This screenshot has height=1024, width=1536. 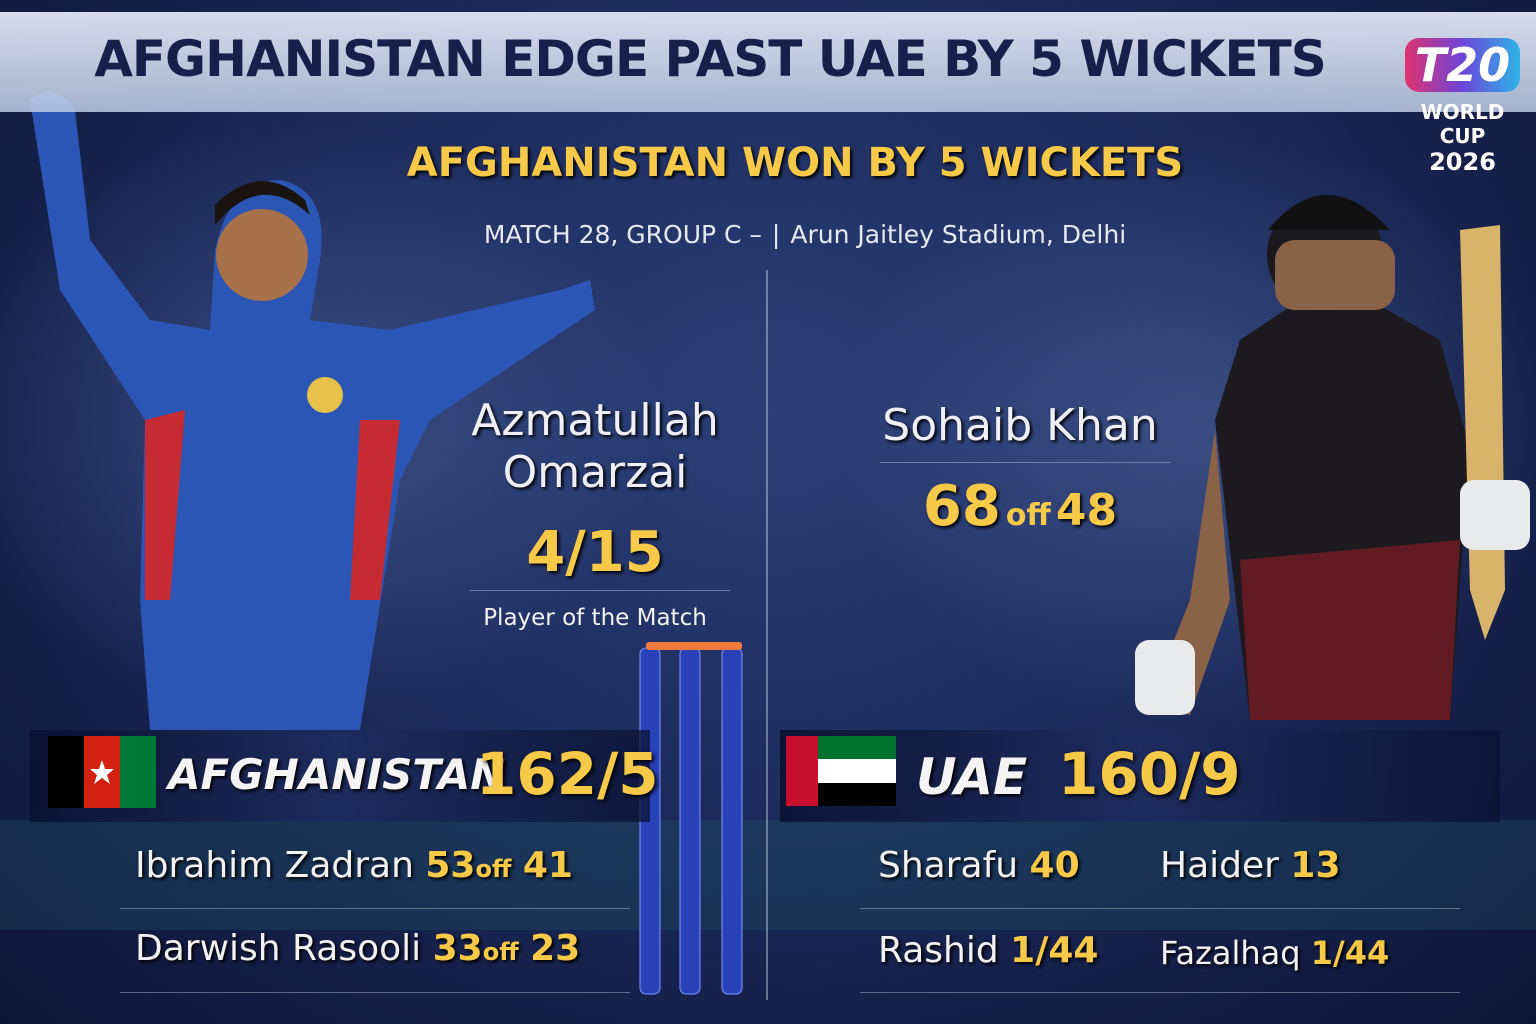 What do you see at coordinates (1462, 162) in the screenshot?
I see `logo-year: 2026` at bounding box center [1462, 162].